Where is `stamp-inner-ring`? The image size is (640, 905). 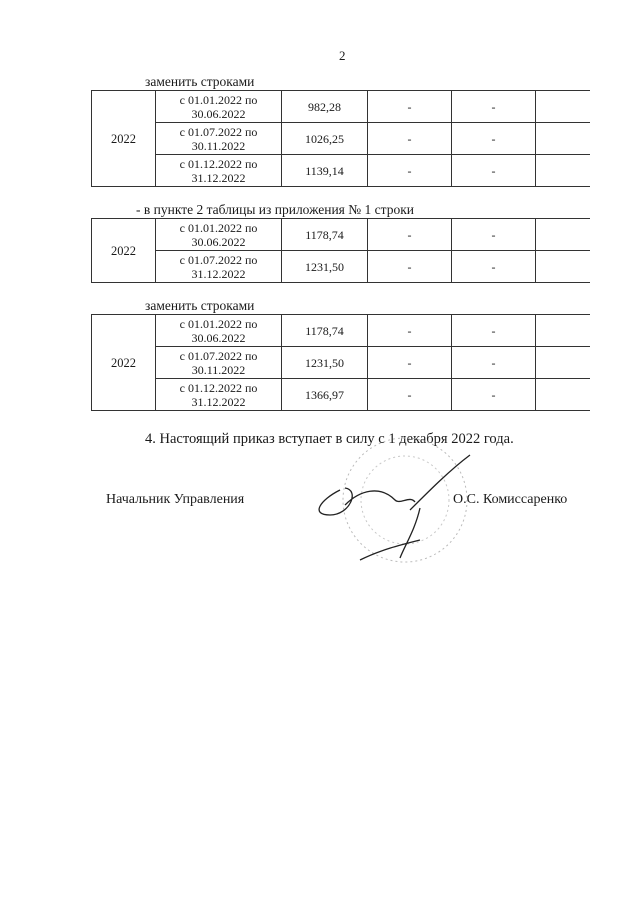
stamp-inner-ring is located at coordinates (405, 500).